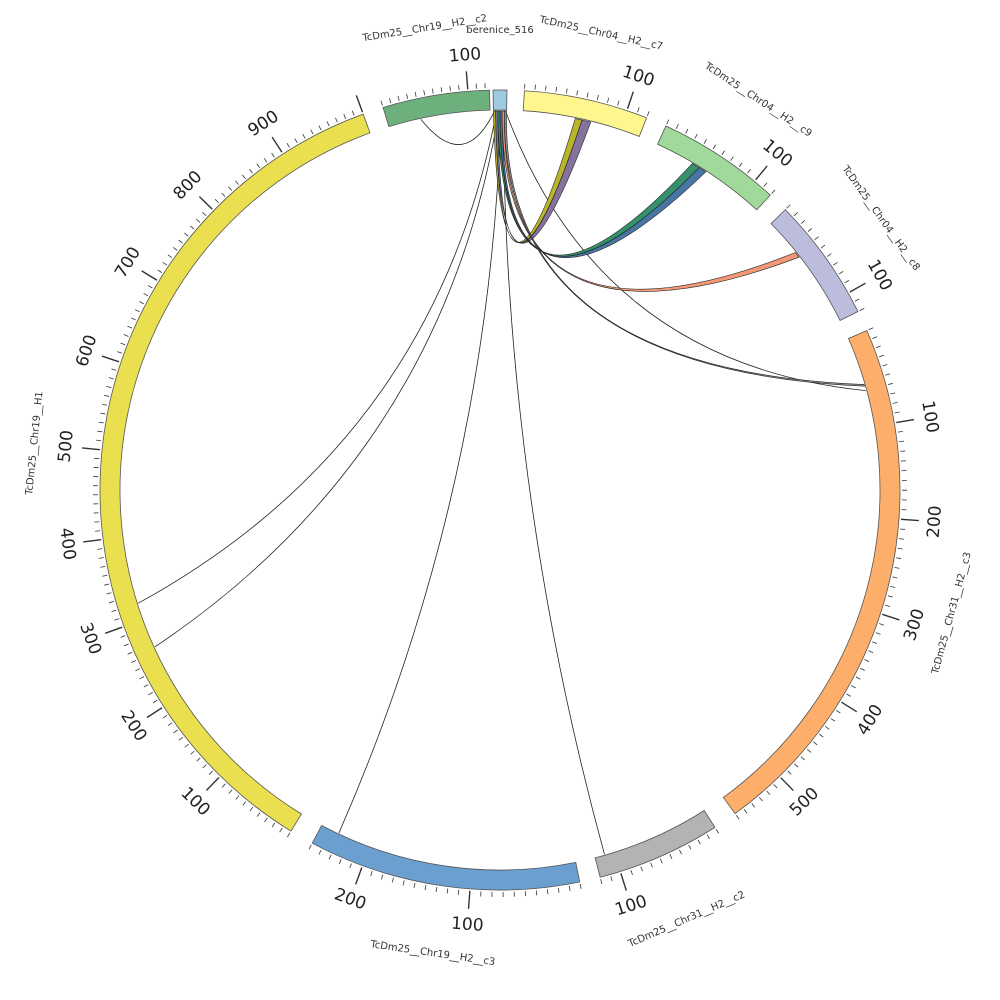  Describe the element at coordinates (66, 446) in the screenshot. I see `tick-label-chr19_h1-500: 500` at that location.